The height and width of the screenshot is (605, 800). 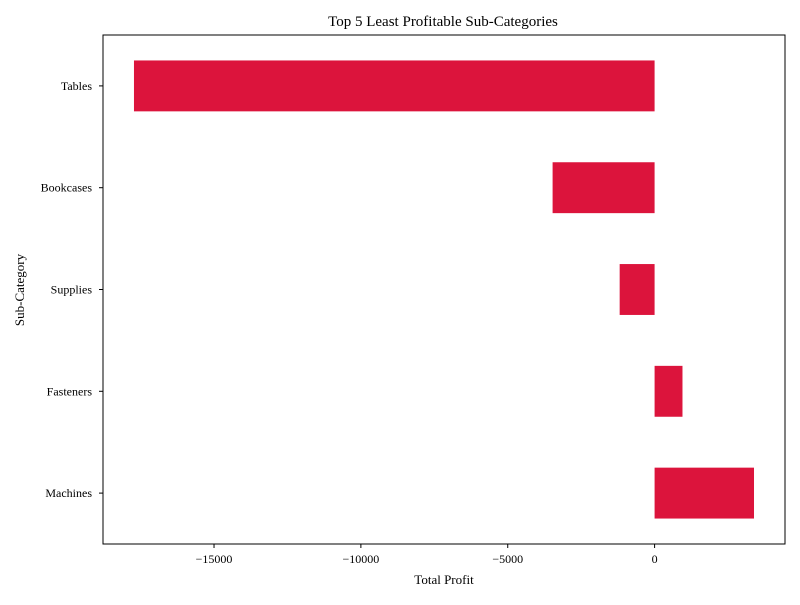 What do you see at coordinates (427, 555) in the screenshot?
I see `x-ticks-layer: −15000 −10000 −5000 0` at bounding box center [427, 555].